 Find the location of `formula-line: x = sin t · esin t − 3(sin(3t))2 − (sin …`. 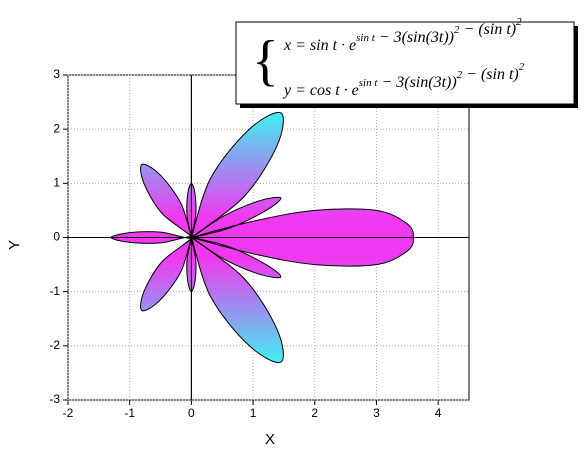

formula-line: x = sin t · esin t − 3(sin(3t))2 − (sin … is located at coordinates (402, 35).